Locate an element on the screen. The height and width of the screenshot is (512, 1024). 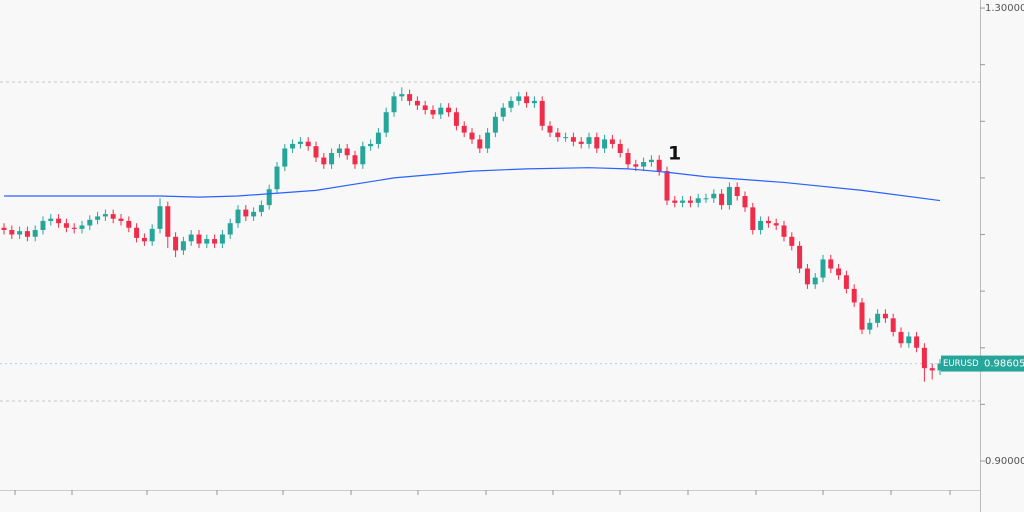
price-label: 0.98605 is located at coordinates (1004, 364).